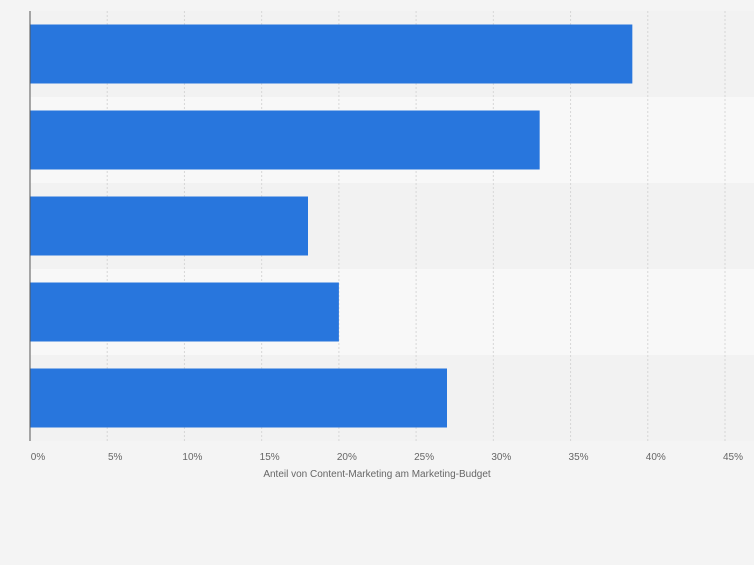 The width and height of the screenshot is (754, 565). Describe the element at coordinates (424, 457) in the screenshot. I see `x-tick-label: 25%` at that location.